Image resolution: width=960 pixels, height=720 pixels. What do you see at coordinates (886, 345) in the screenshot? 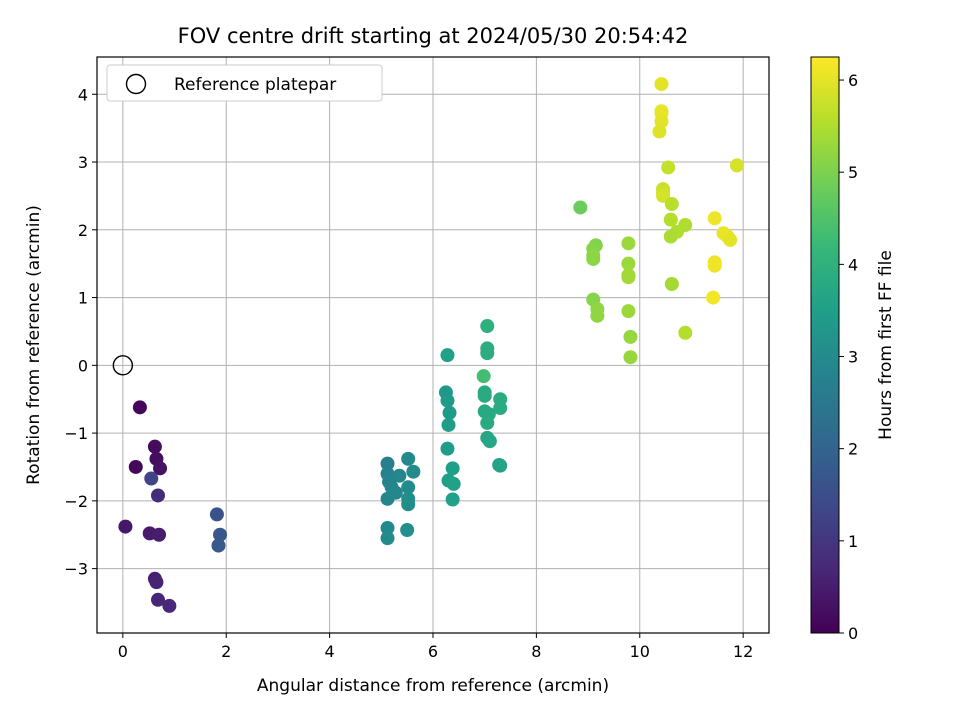
I see `colorbar-label: Hours from first FF file` at bounding box center [886, 345].